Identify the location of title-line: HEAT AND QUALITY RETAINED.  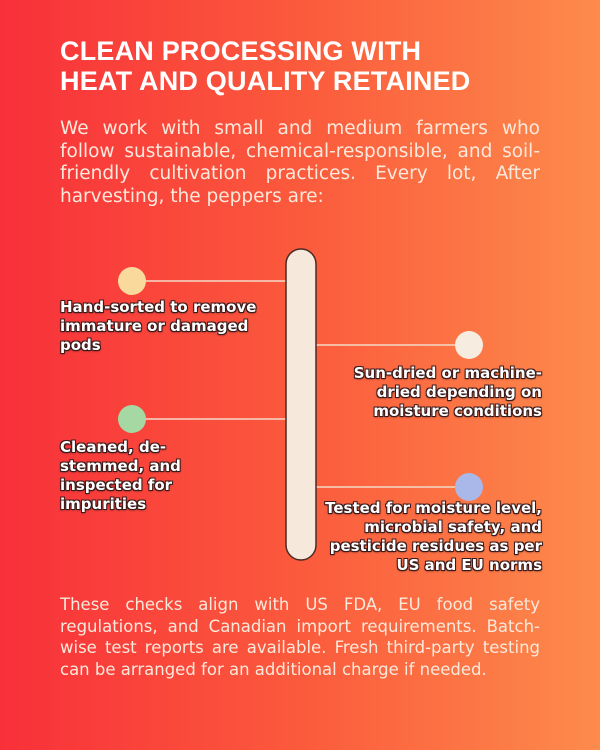
(265, 81).